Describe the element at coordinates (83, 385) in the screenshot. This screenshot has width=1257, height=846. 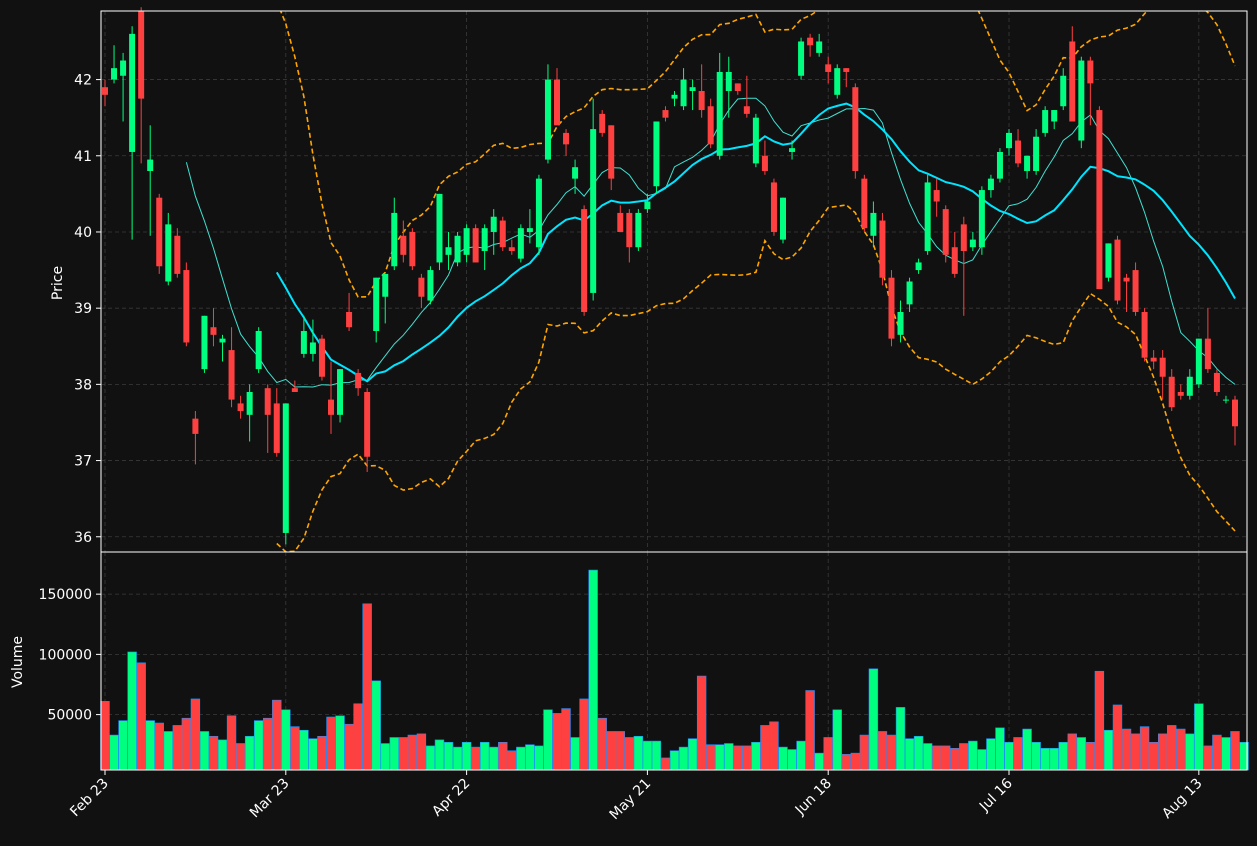
I see `price-ytick-label: 38` at that location.